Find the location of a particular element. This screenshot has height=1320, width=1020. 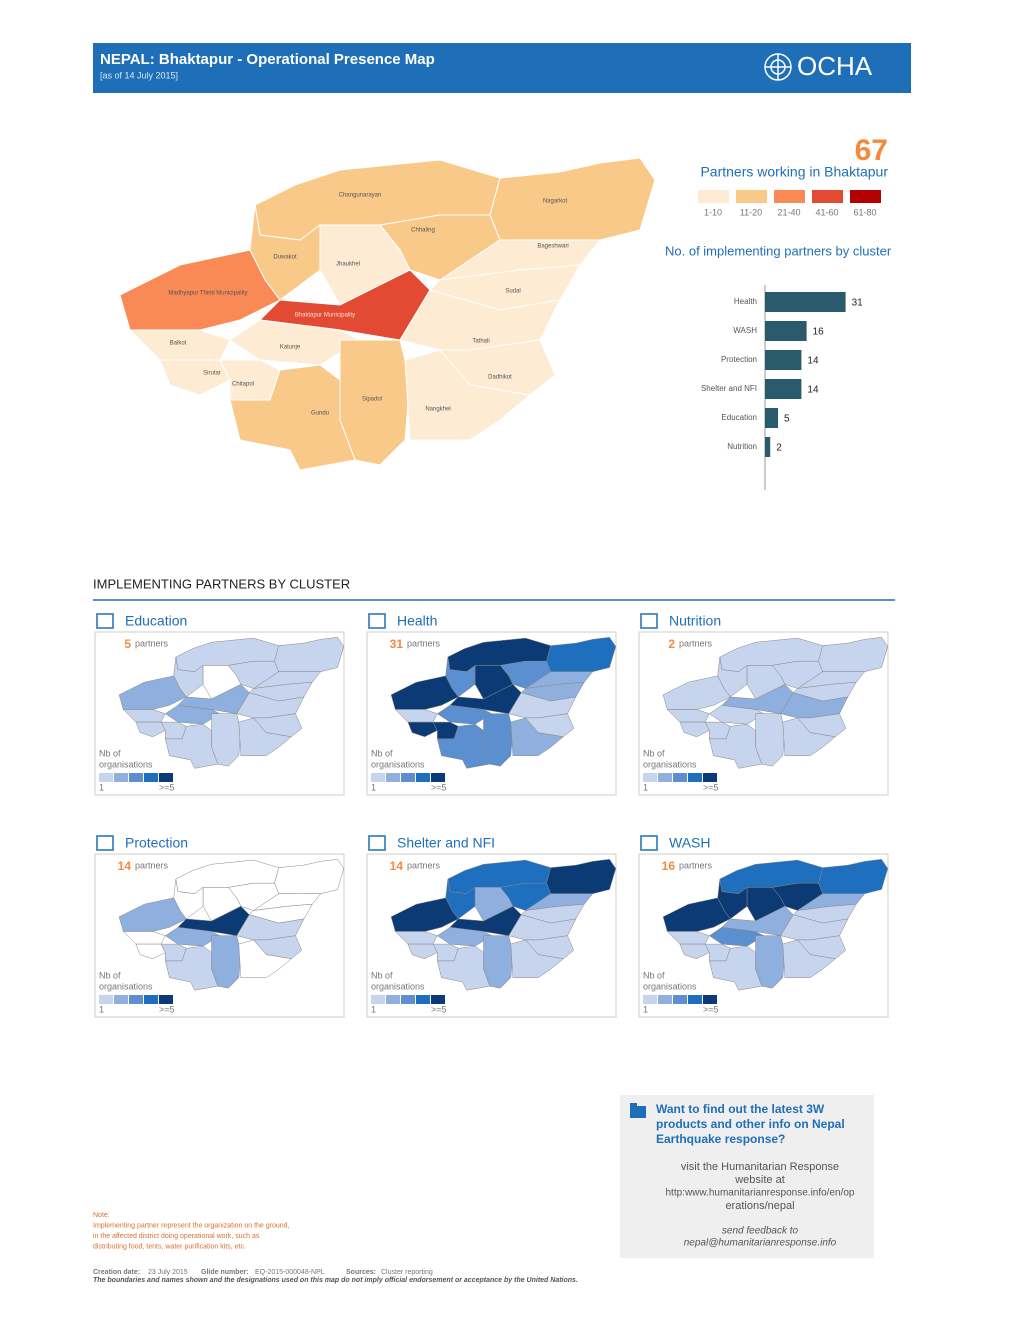

info-heading: Earthquake response? is located at coordinates (720, 1139).